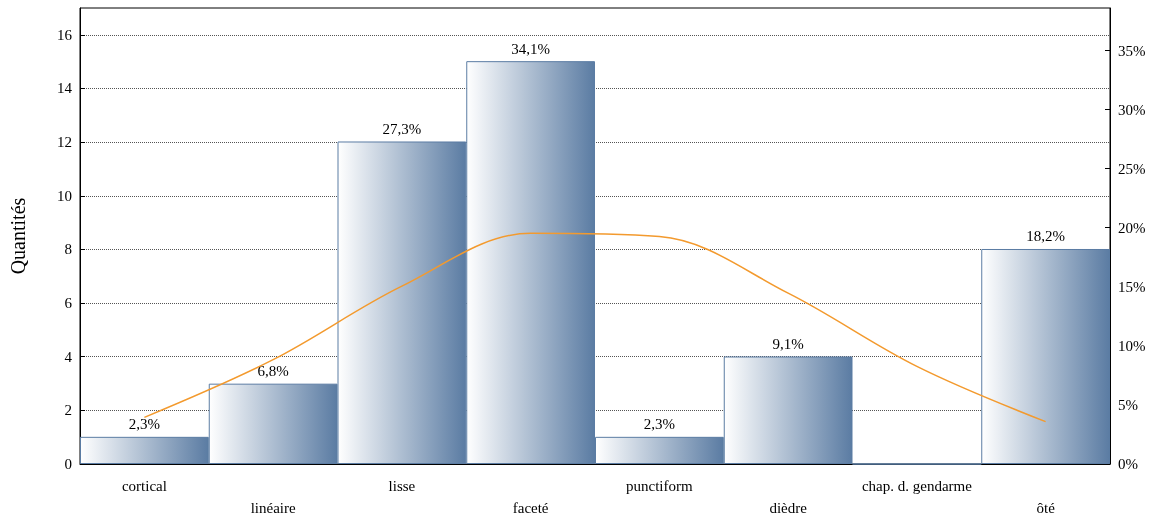 This screenshot has height=518, width=1172. I want to click on data-label: 18,2%, so click(1045, 236).